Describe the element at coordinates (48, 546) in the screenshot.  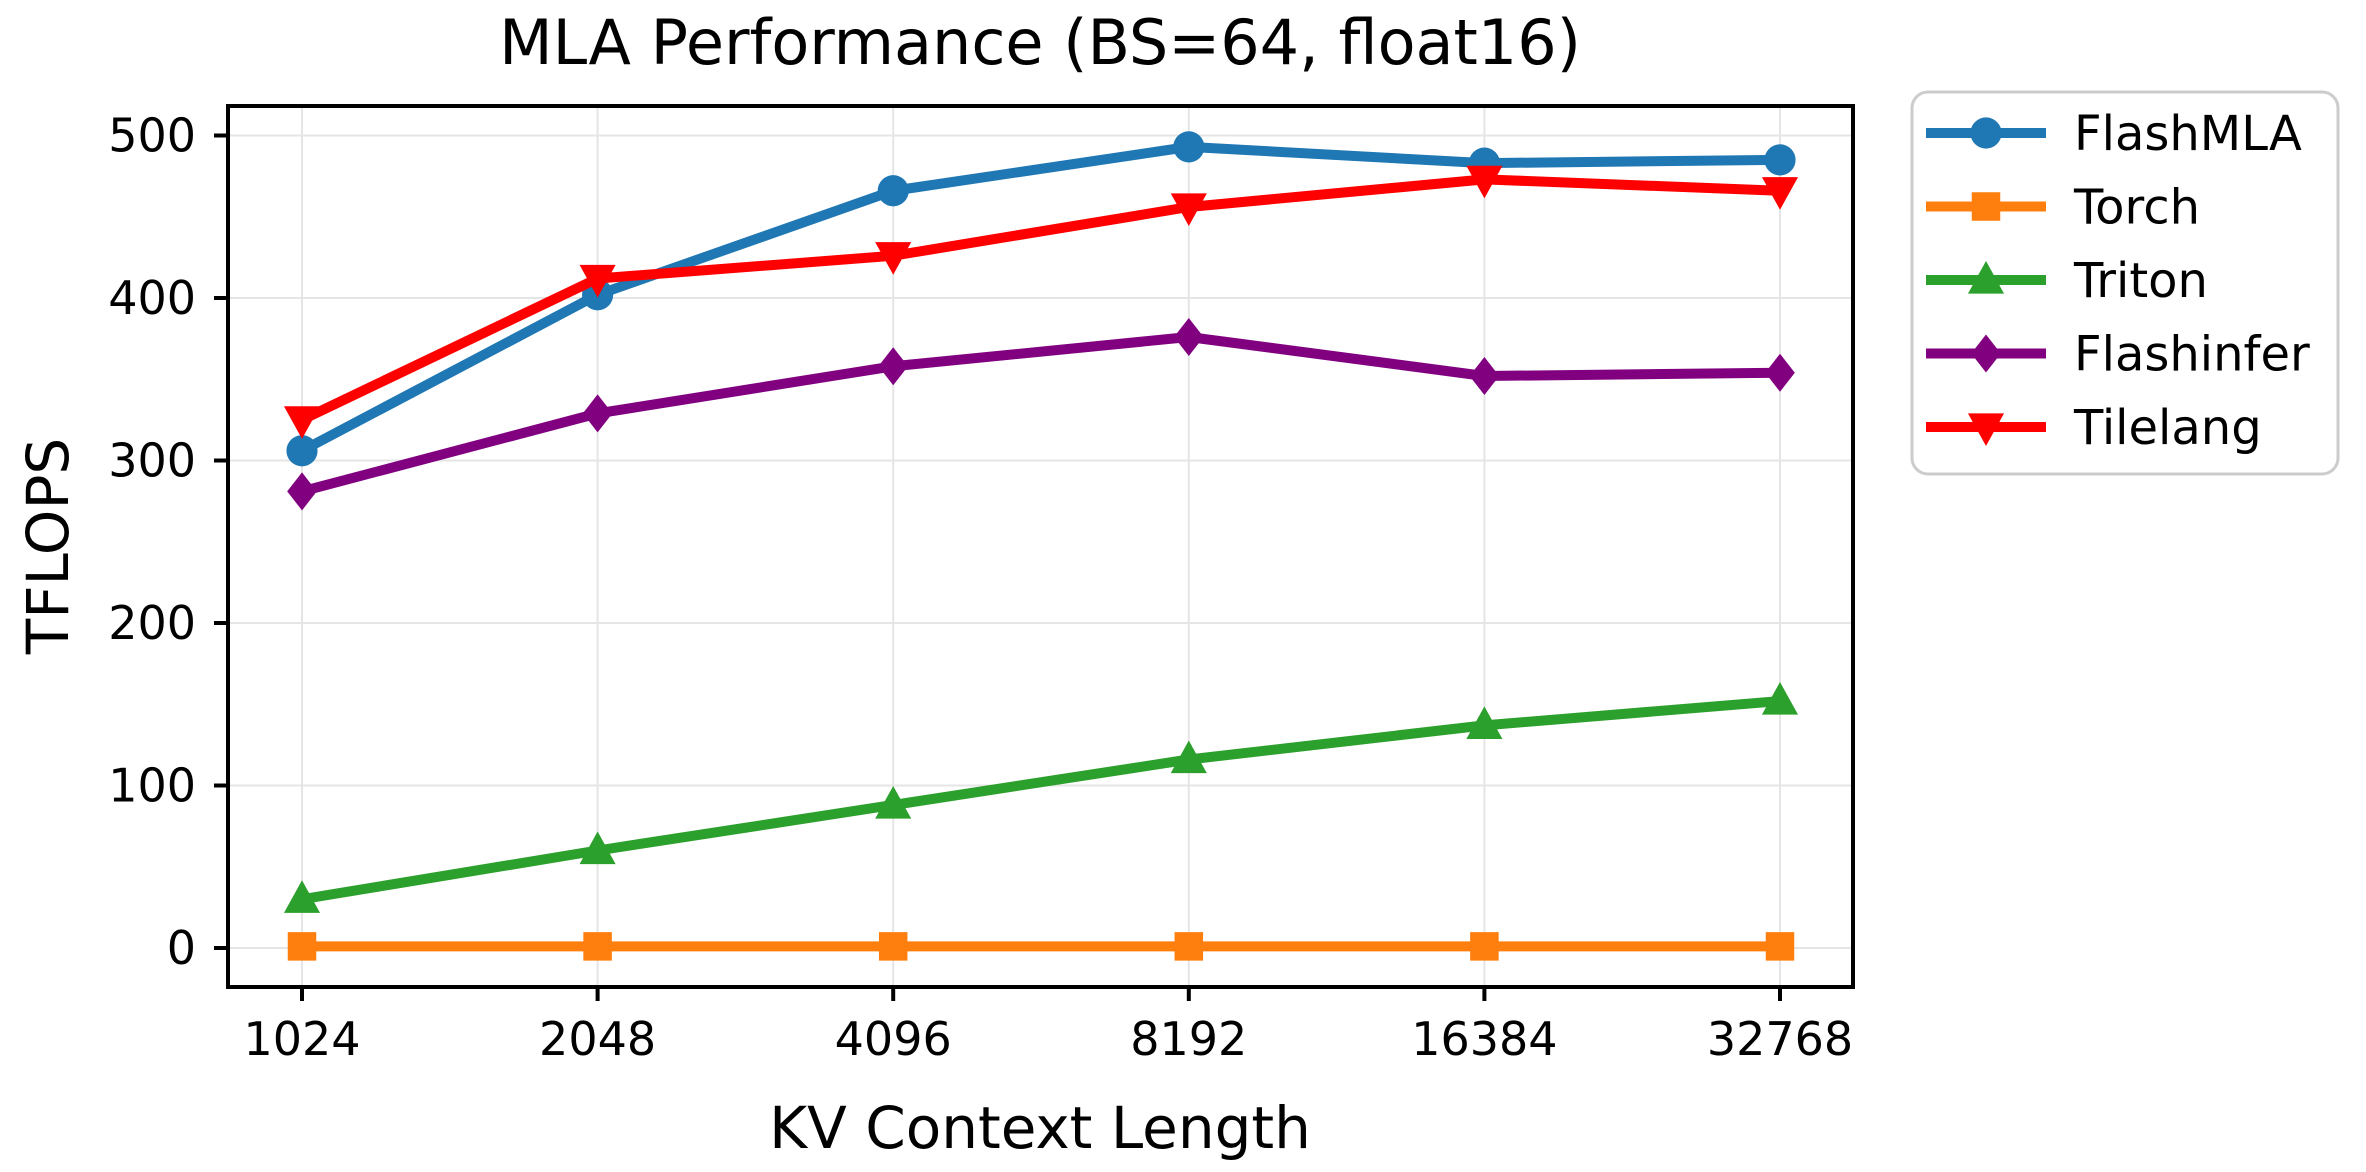
I see `y-axis-label: TFLOPS` at that location.